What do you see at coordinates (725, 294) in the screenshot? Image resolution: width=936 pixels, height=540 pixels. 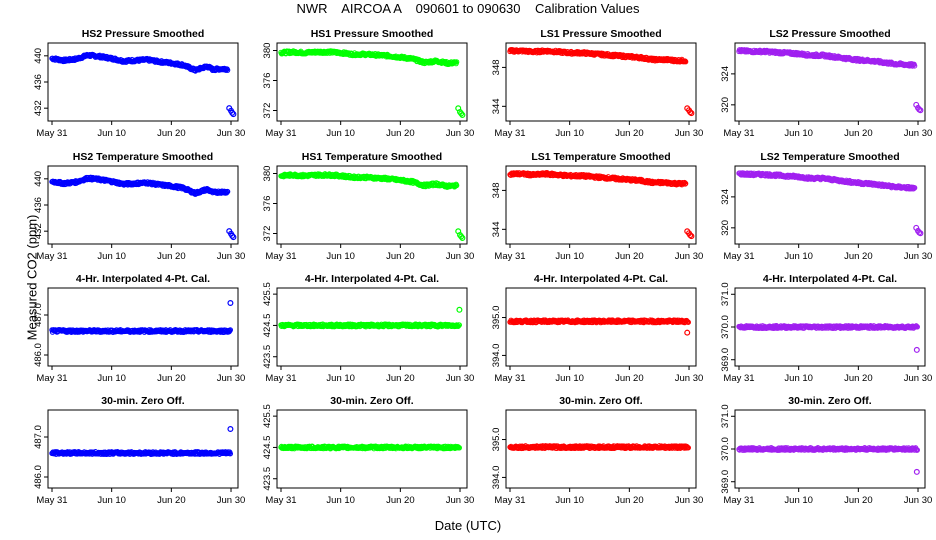 I see `y-tick-label: 371.0` at bounding box center [725, 294].